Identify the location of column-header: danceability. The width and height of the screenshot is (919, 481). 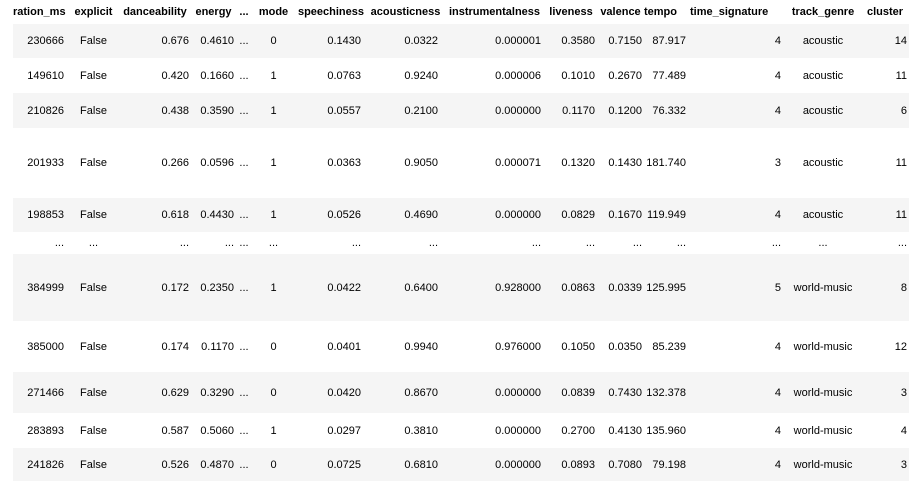
(155, 12).